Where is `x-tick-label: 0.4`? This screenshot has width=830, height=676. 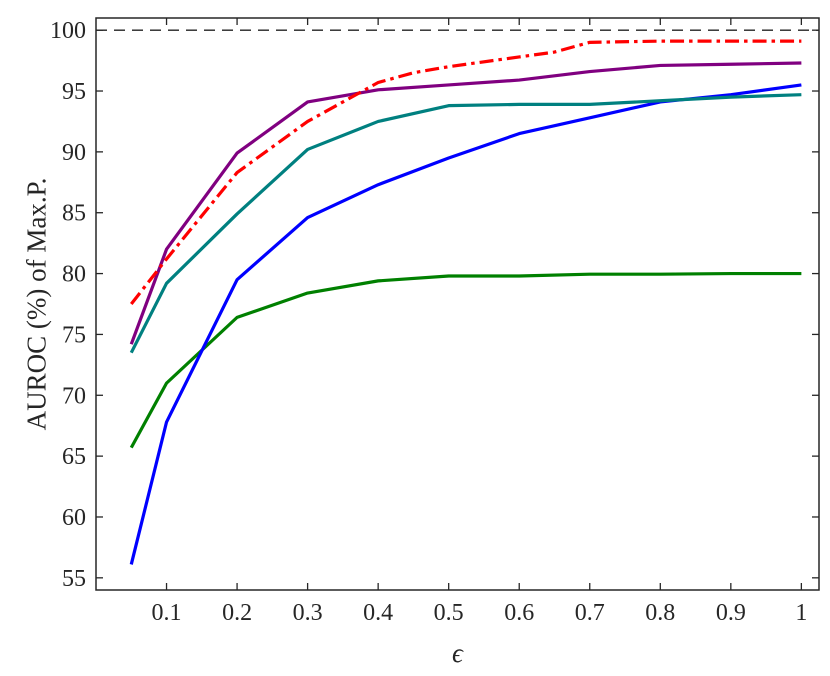 x-tick-label: 0.4 is located at coordinates (378, 613).